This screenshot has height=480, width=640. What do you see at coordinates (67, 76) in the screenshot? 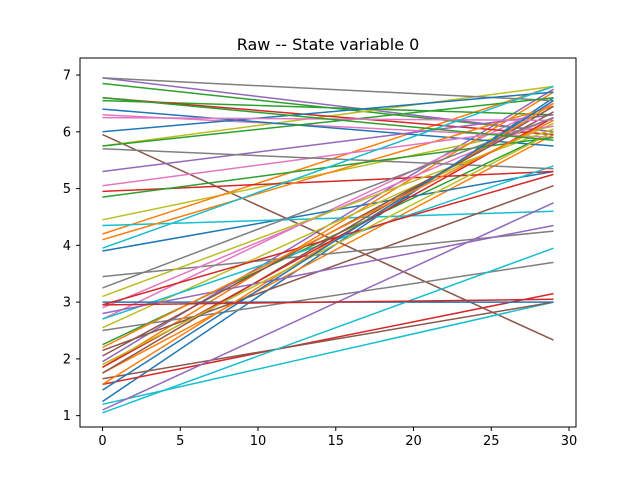
I see `y-tick-label: 7` at bounding box center [67, 76].